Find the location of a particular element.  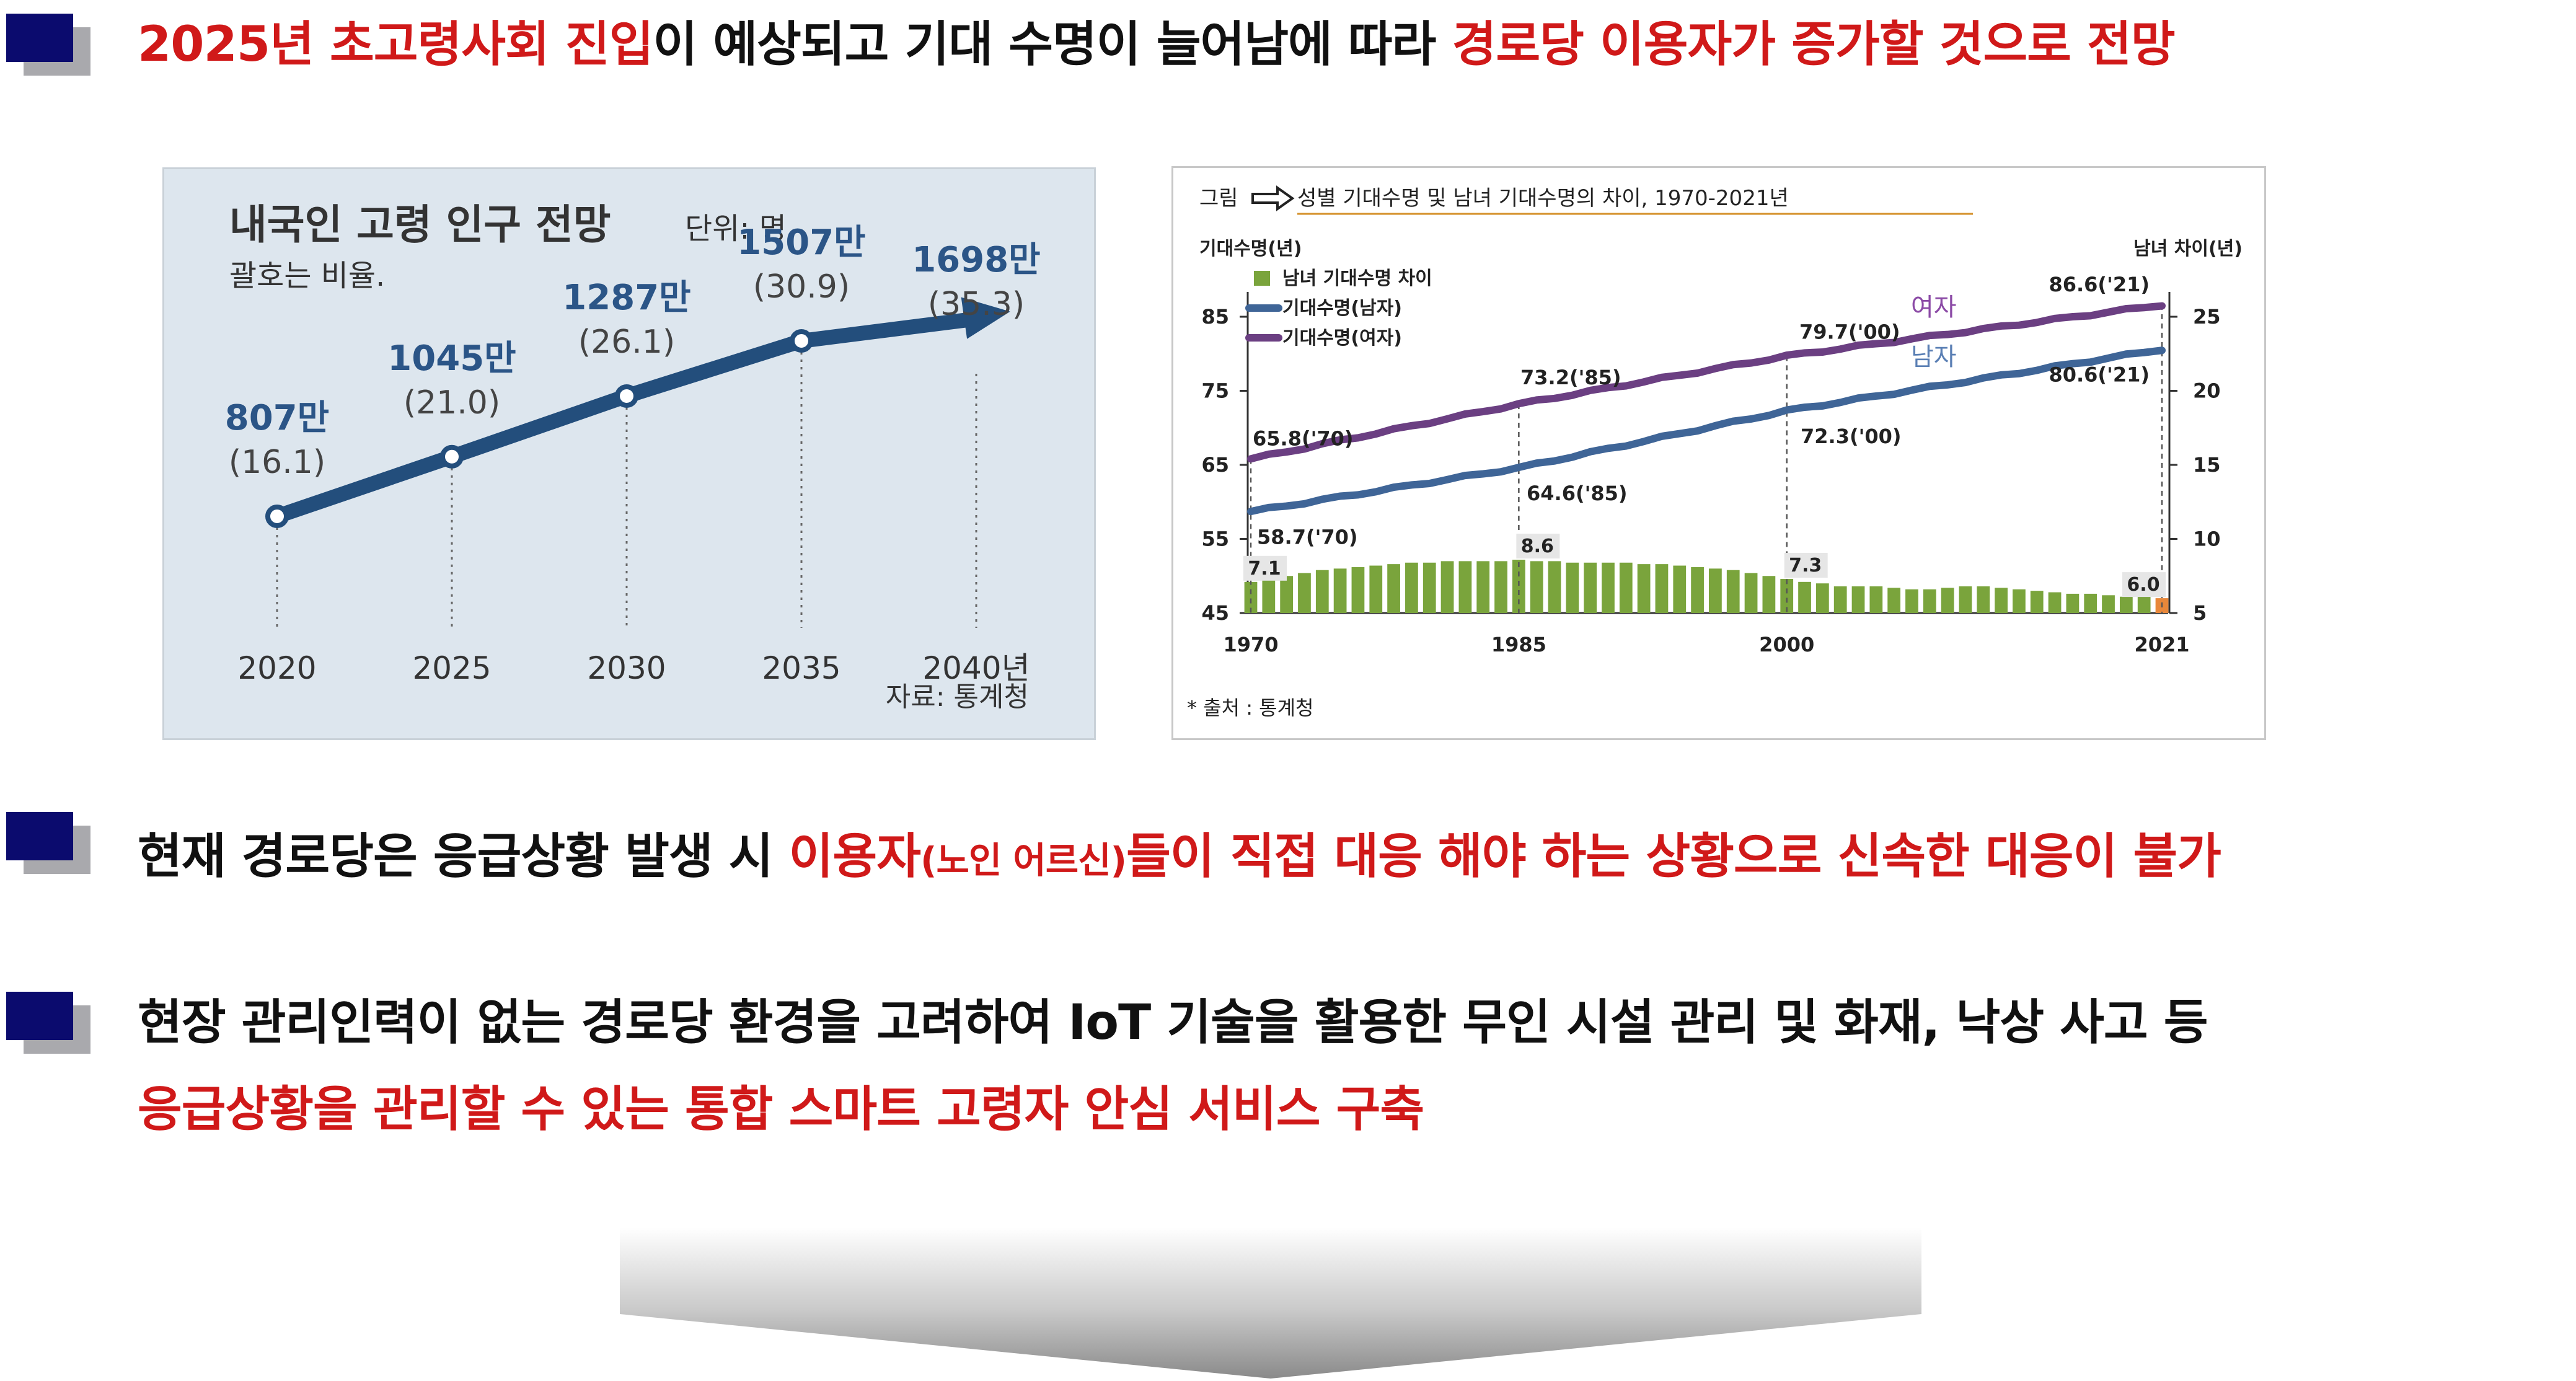

female-life-expectancy-line is located at coordinates (1706, 382).